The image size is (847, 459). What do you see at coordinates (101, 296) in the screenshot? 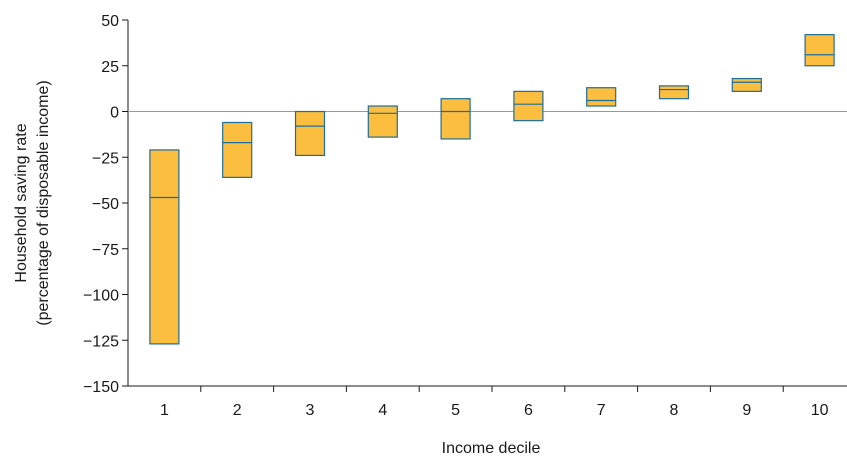
I see `y-tick-label: −100` at bounding box center [101, 296].